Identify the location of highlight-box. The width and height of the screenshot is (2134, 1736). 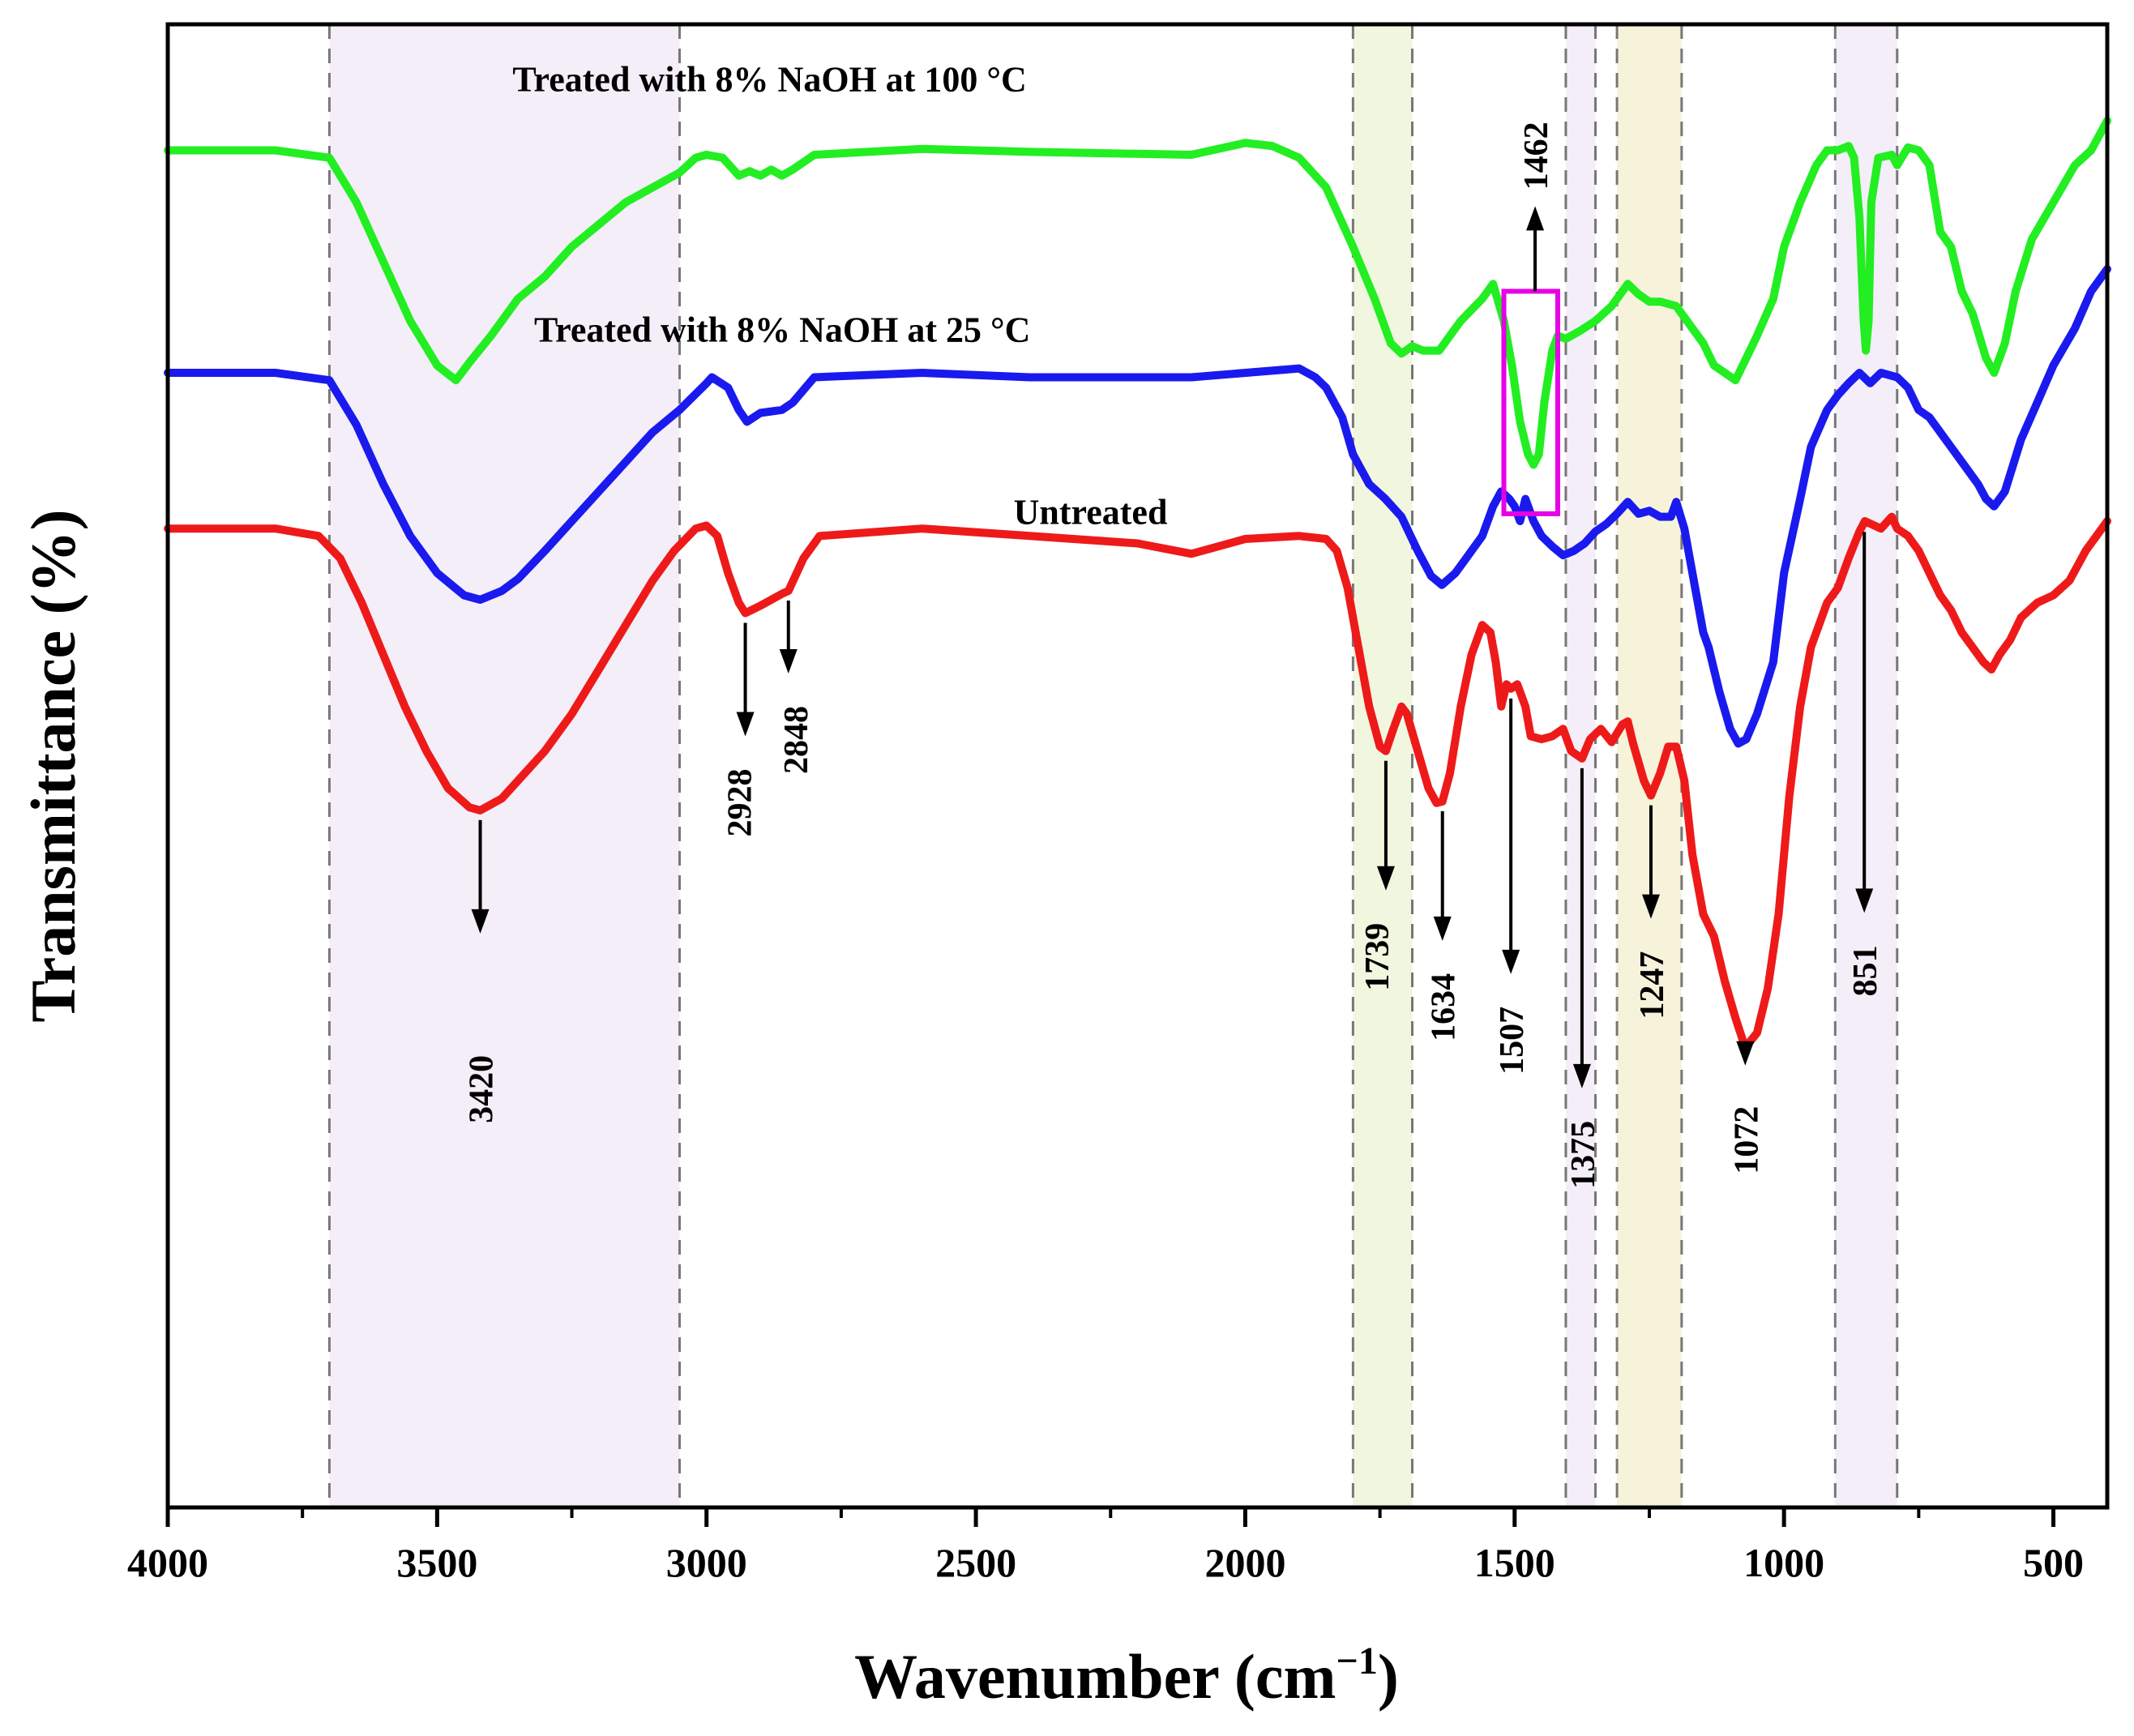
(1530, 402).